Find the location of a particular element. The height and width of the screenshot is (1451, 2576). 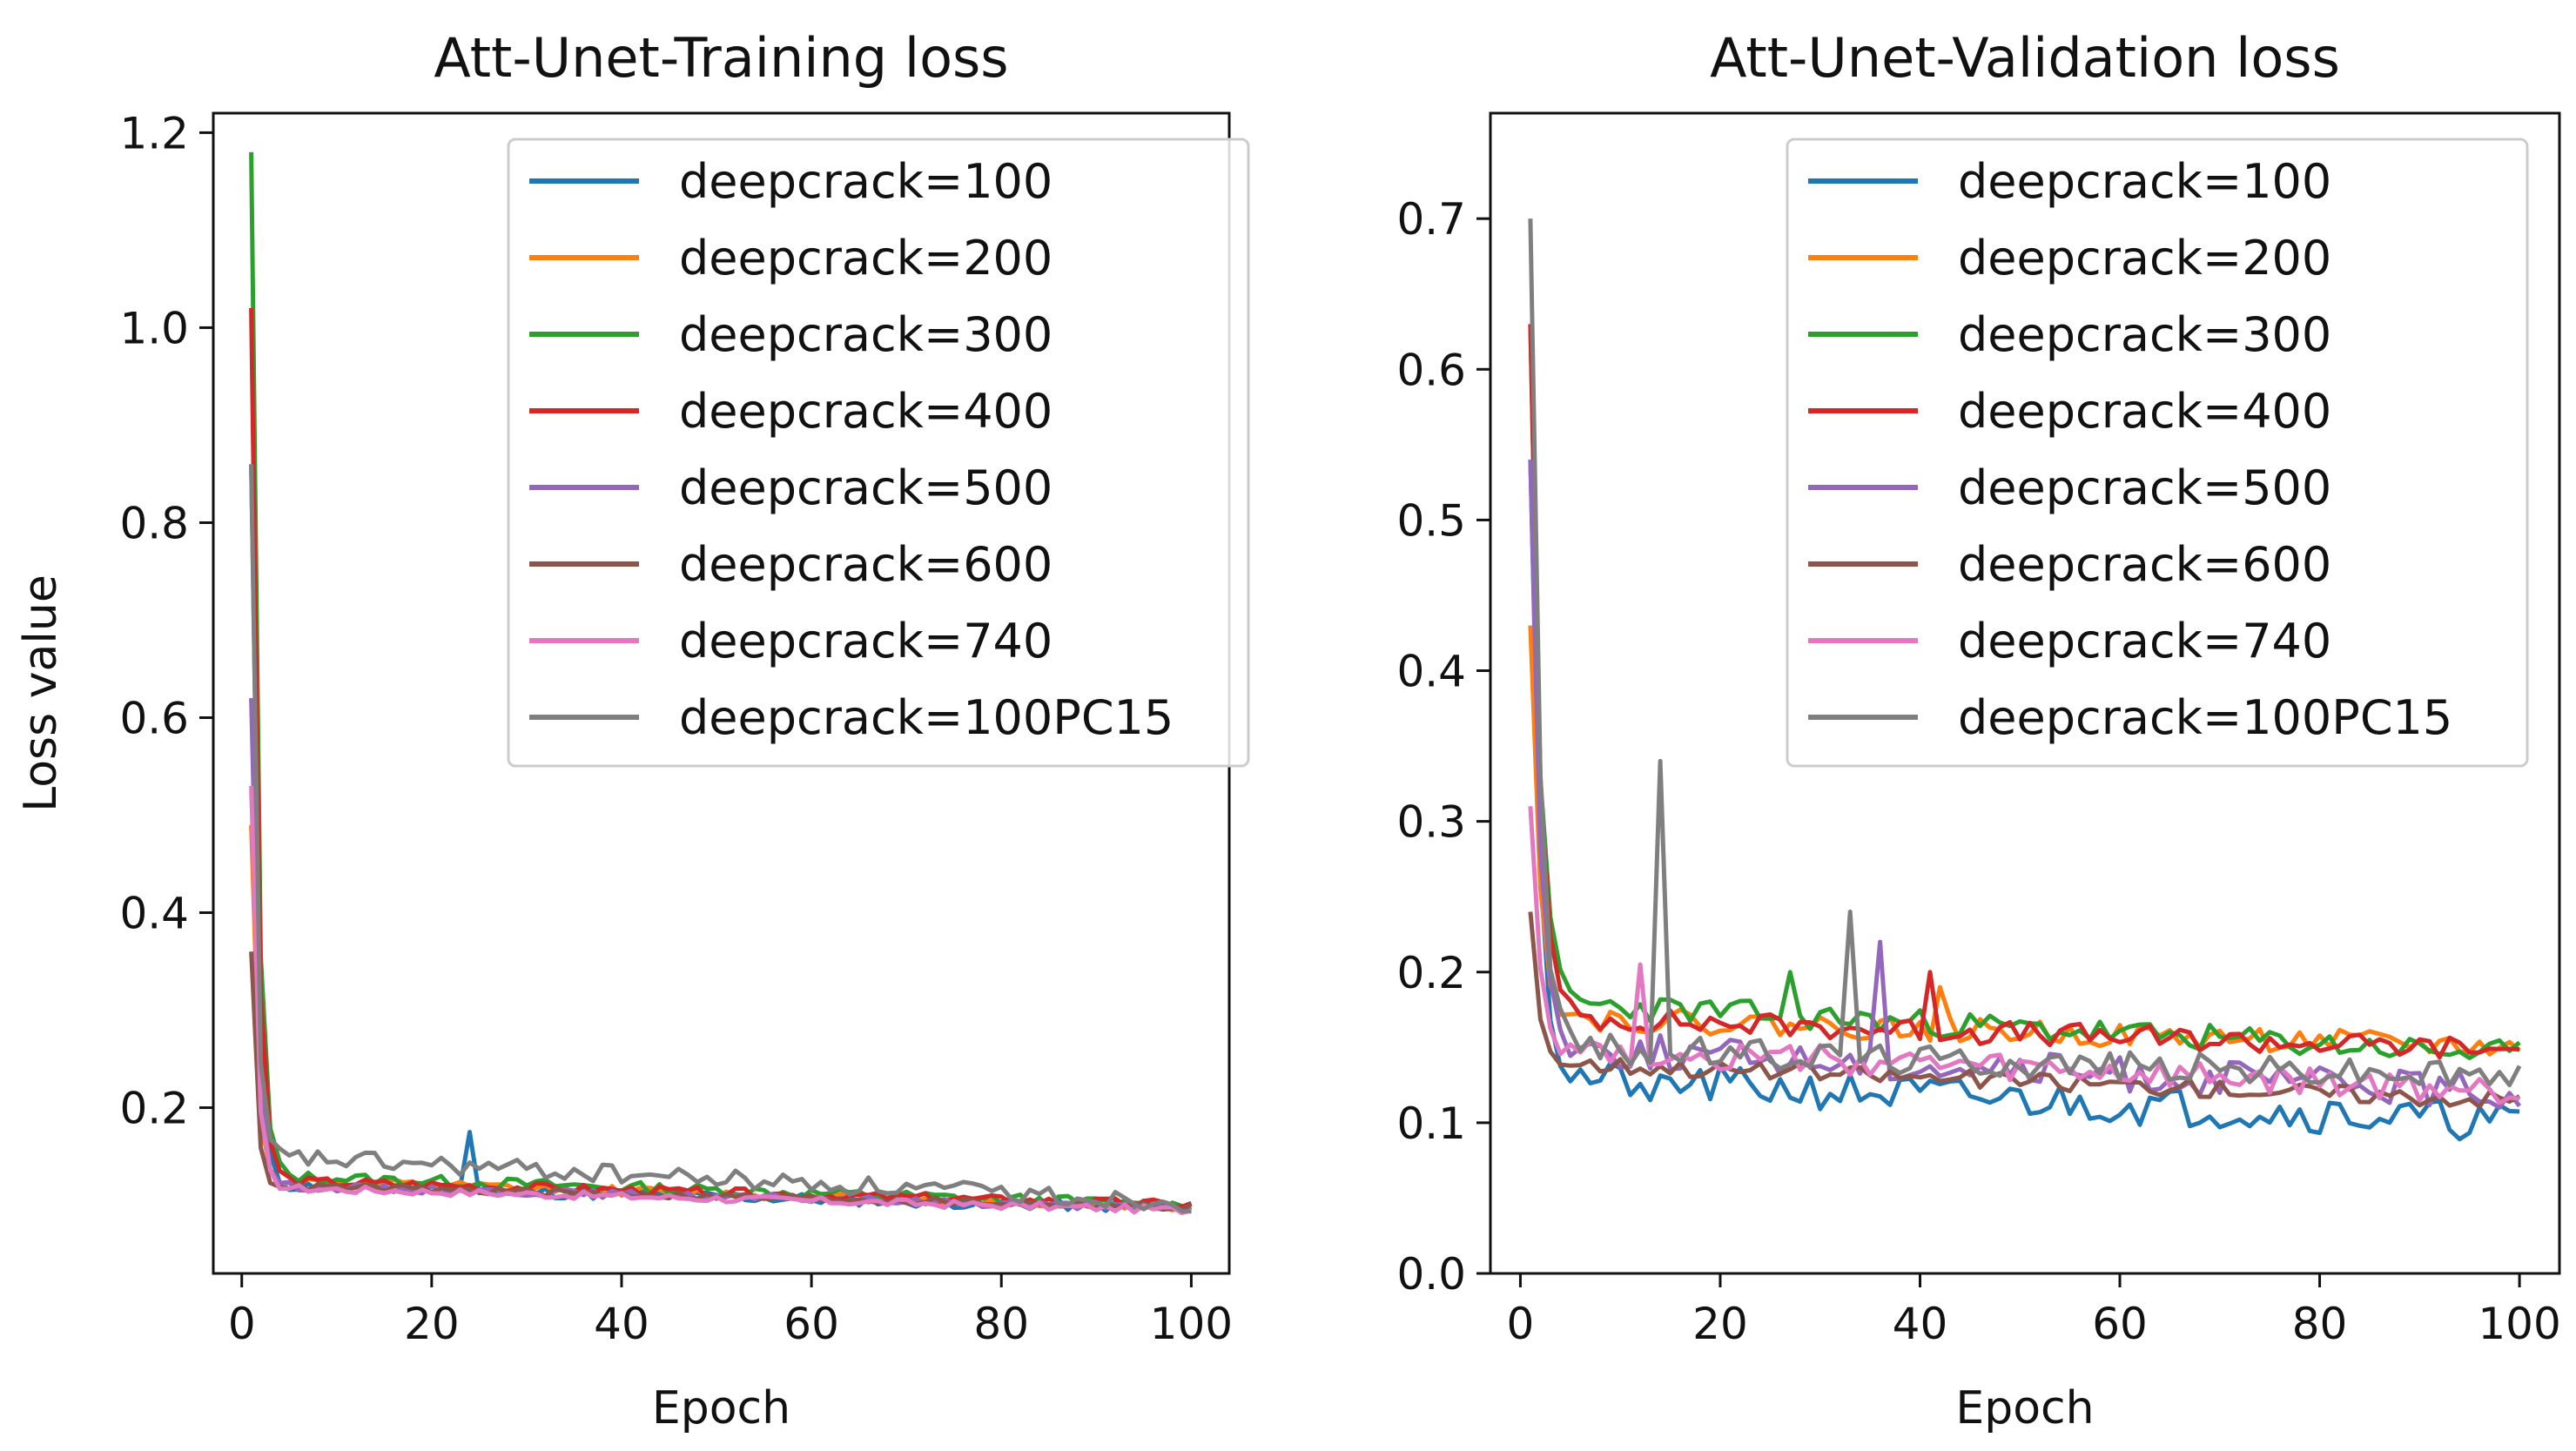

chart1-x-tick-label: 20 is located at coordinates (432, 1324).